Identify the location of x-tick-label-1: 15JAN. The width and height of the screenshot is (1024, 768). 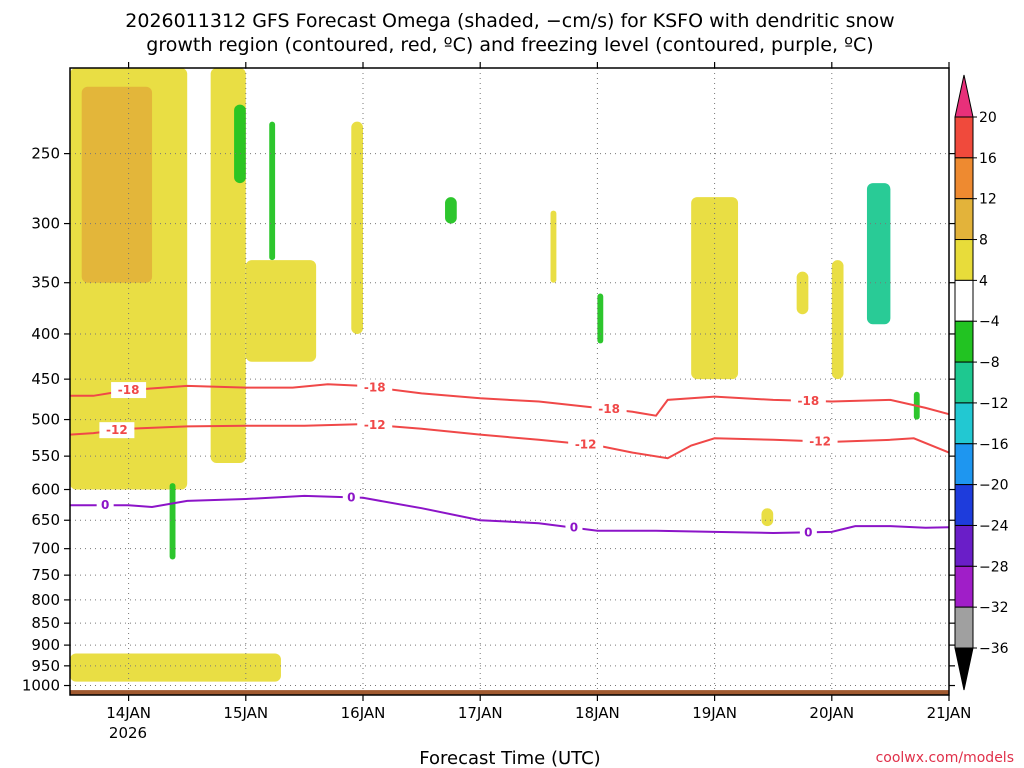
(245, 713).